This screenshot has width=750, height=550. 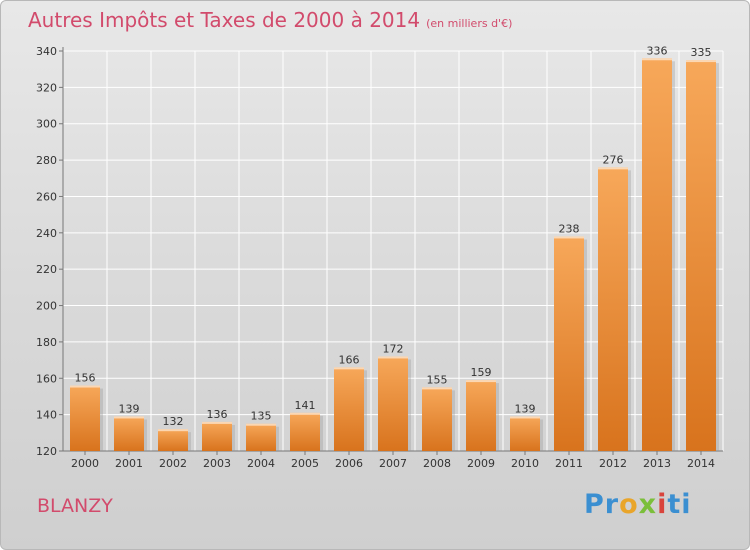 What do you see at coordinates (129, 463) in the screenshot?
I see `x-tick-label: 2001` at bounding box center [129, 463].